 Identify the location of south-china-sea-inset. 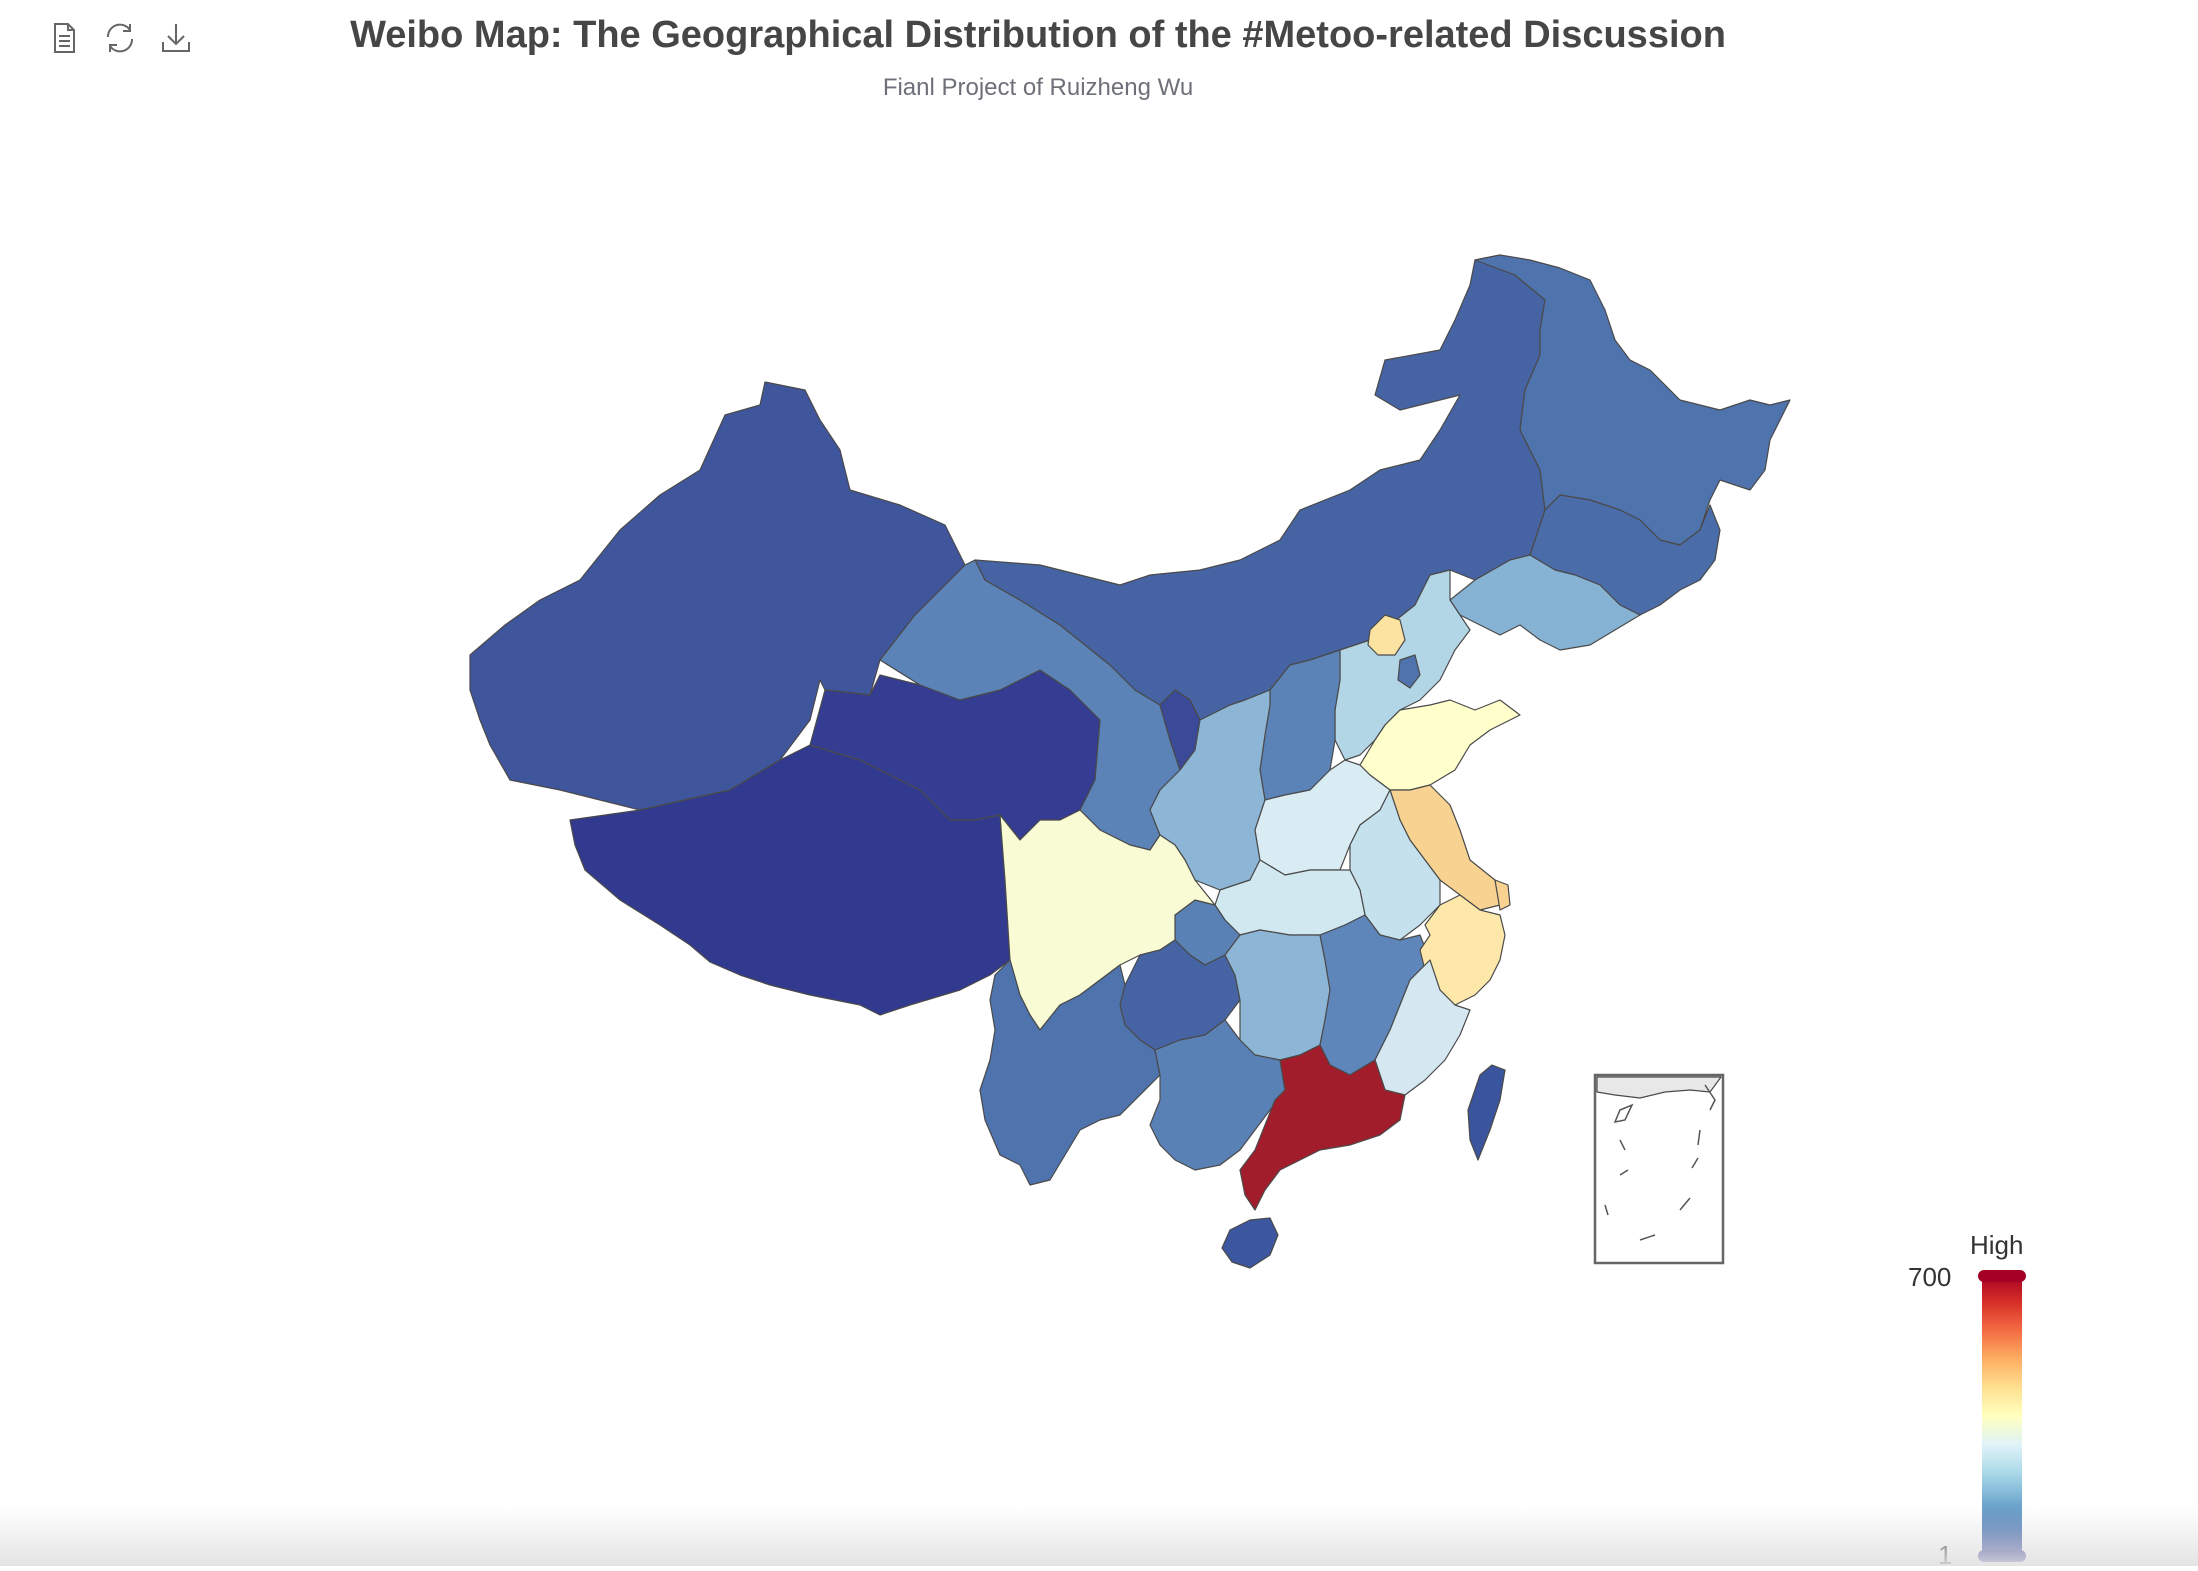
(1659, 1169).